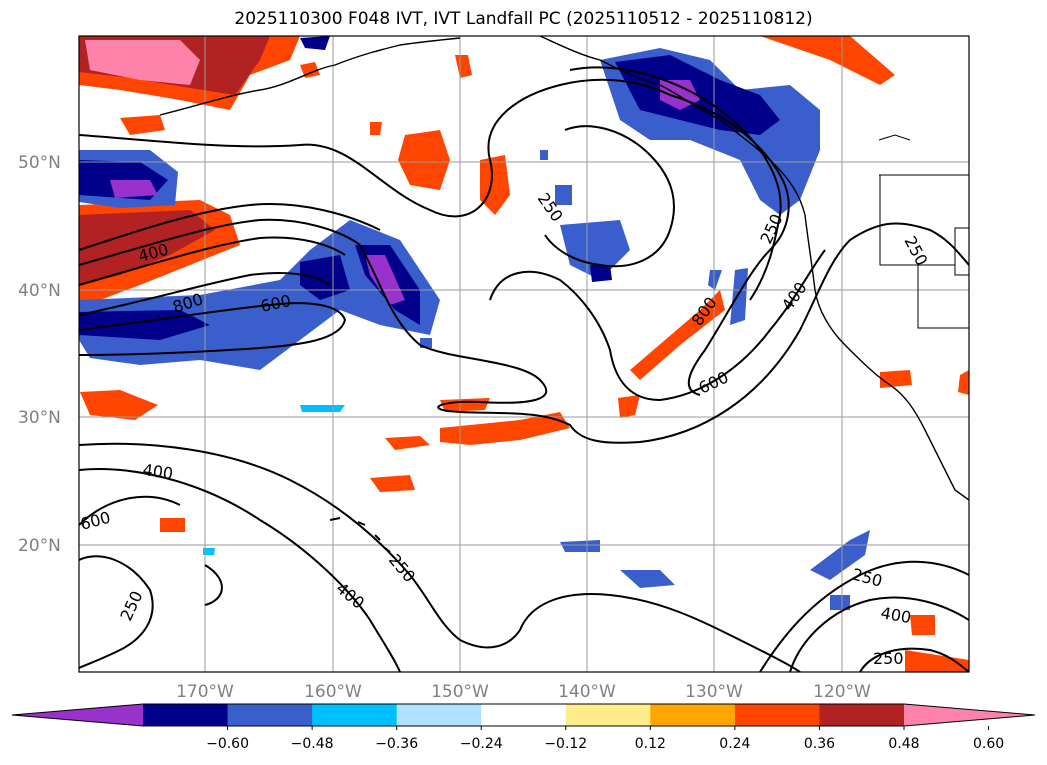  Describe the element at coordinates (227, 744) in the screenshot. I see `colorbar-tick-label: −0.60` at that location.